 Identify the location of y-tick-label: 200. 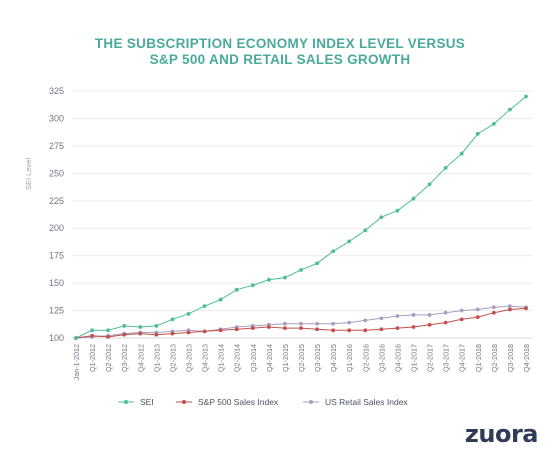
(56, 228).